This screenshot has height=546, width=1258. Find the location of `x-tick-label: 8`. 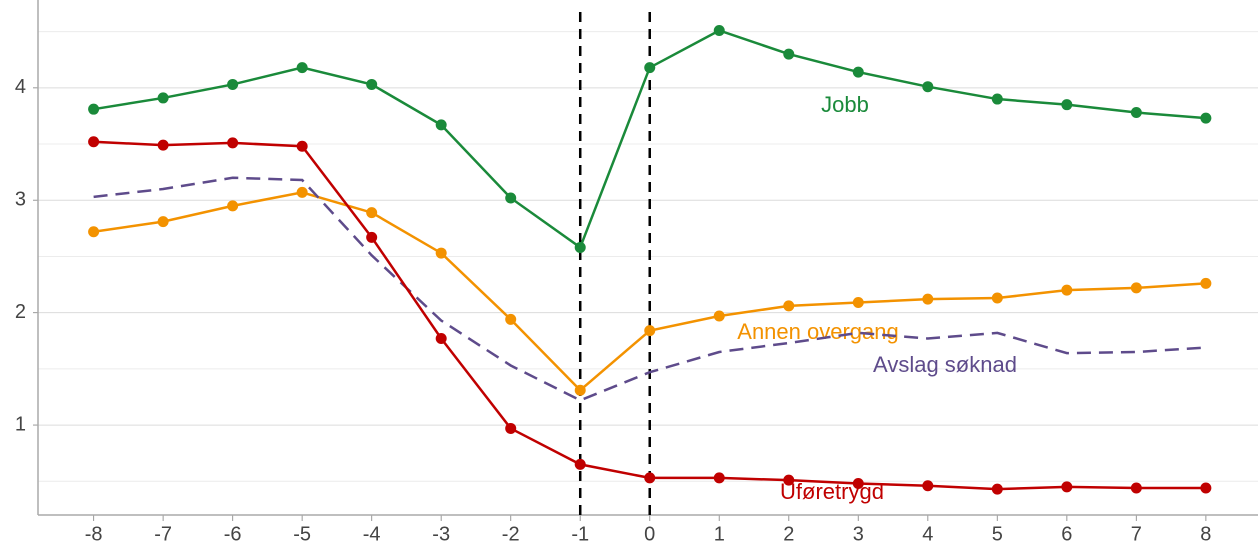

x-tick-label: 8 is located at coordinates (1205, 534).